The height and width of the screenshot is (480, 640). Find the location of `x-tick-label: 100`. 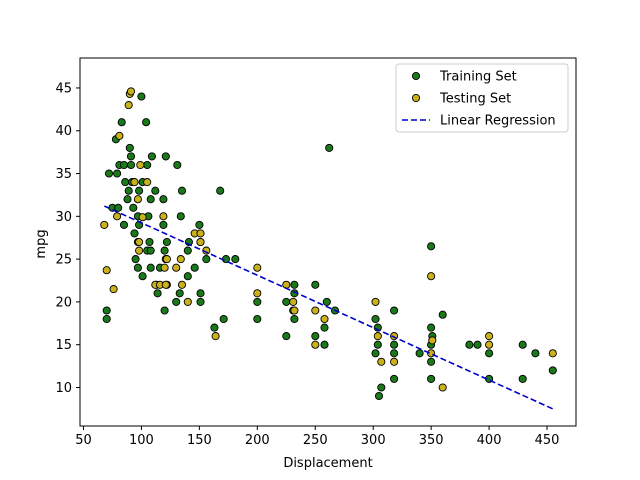

x-tick-label: 100 is located at coordinates (141, 440).